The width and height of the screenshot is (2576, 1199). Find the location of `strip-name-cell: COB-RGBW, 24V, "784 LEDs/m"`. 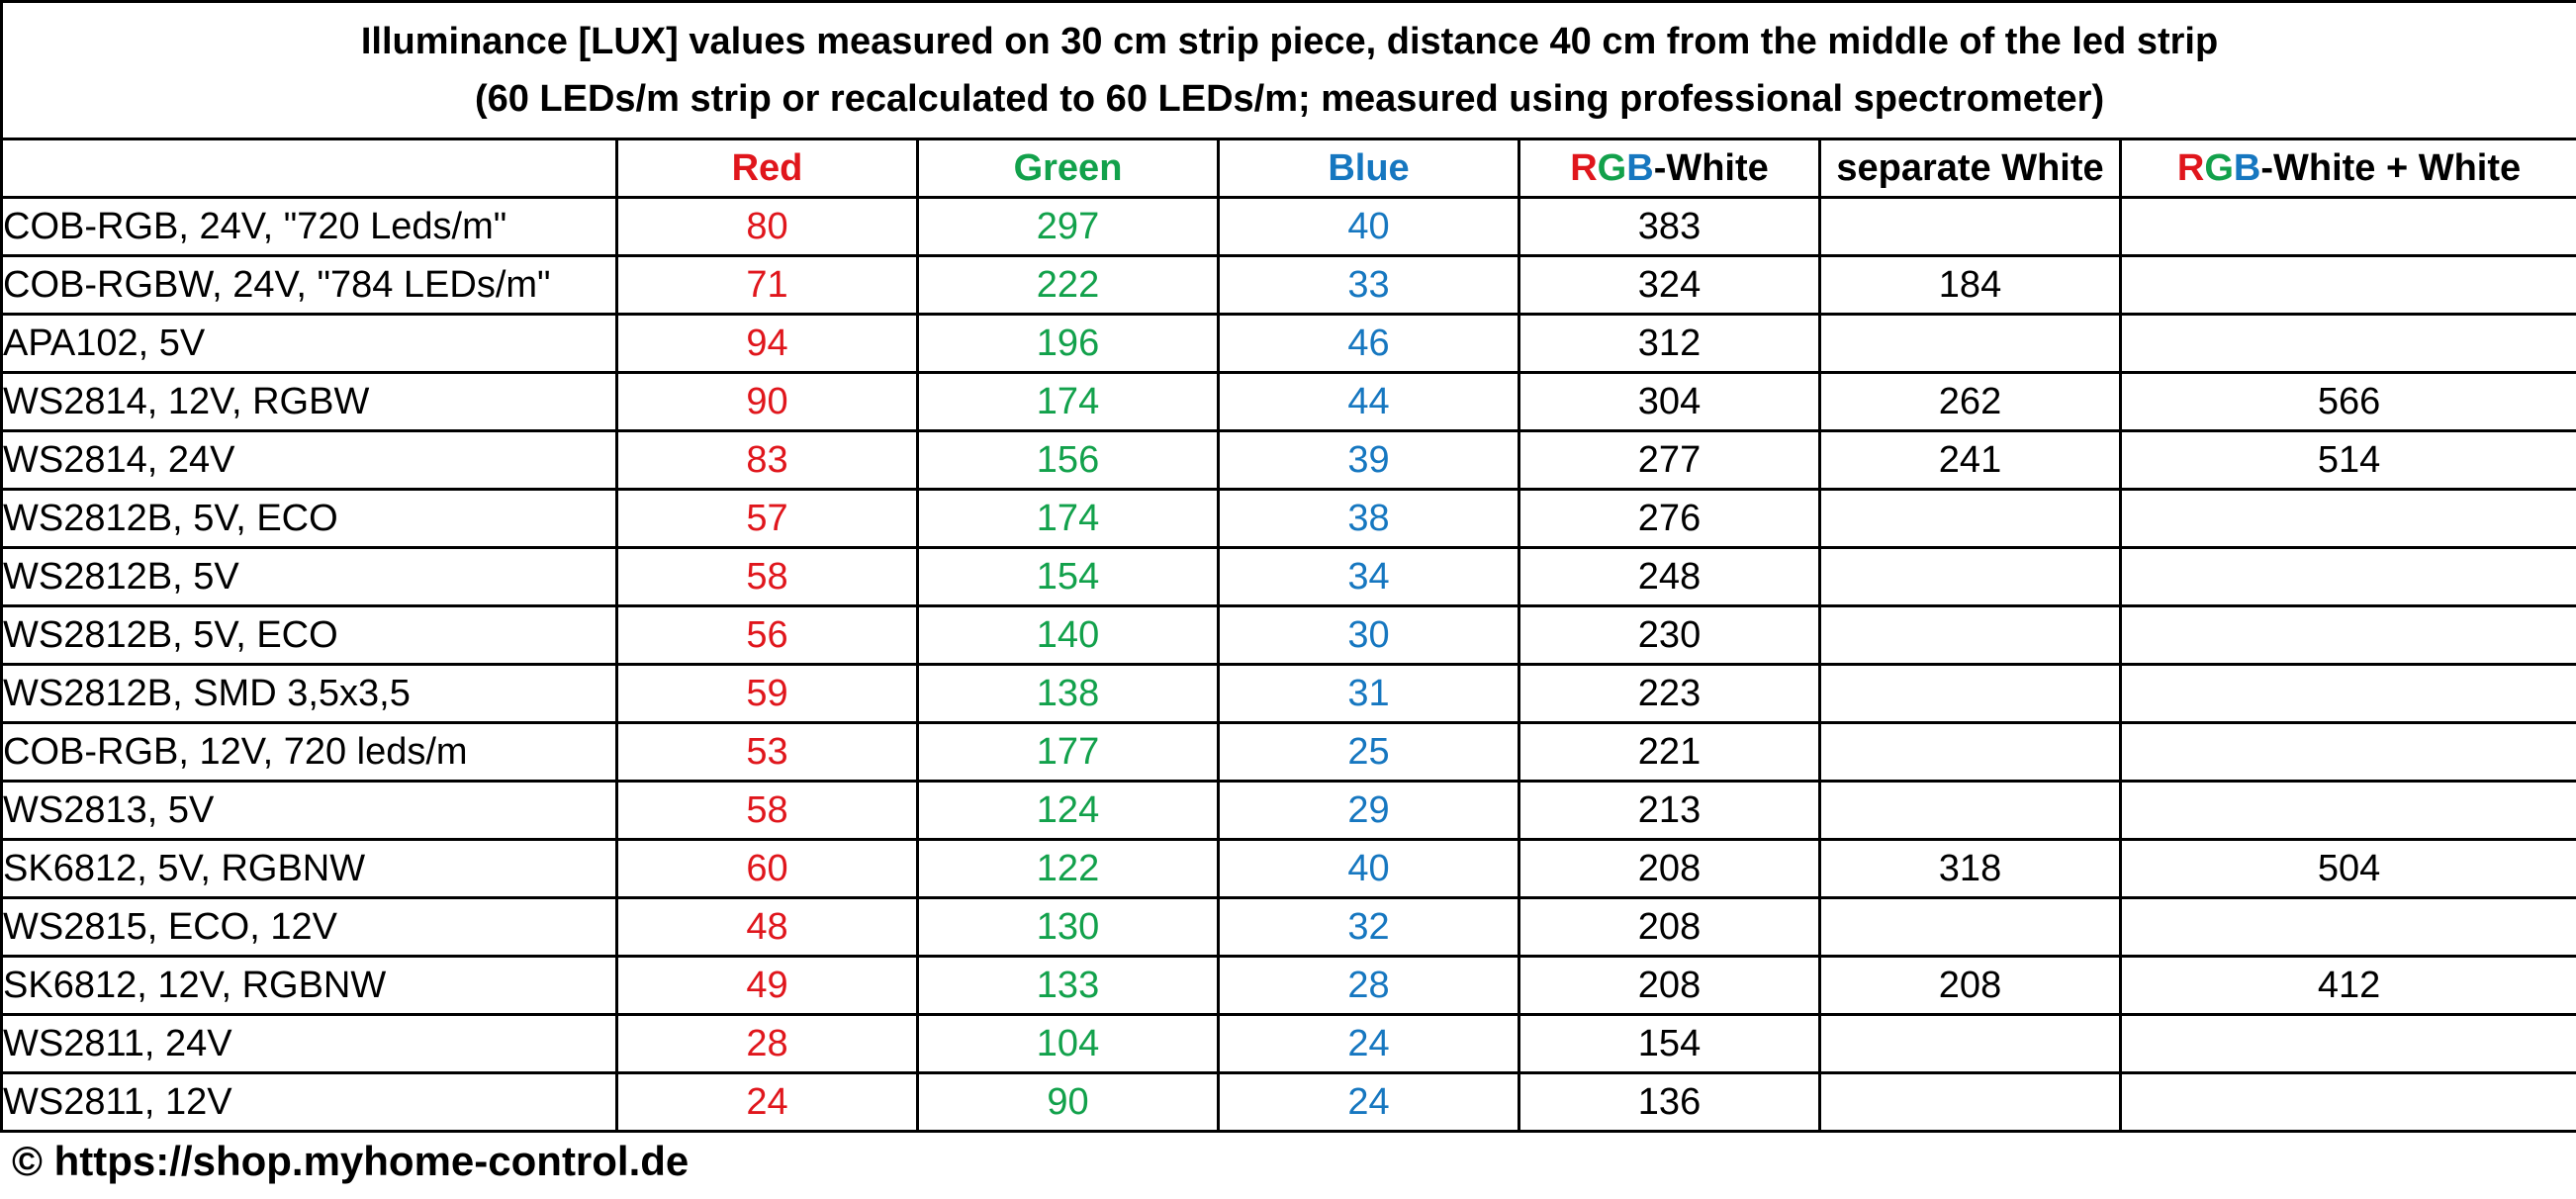

strip-name-cell: COB-RGBW, 24V, "784 LEDs/m" is located at coordinates (309, 285).